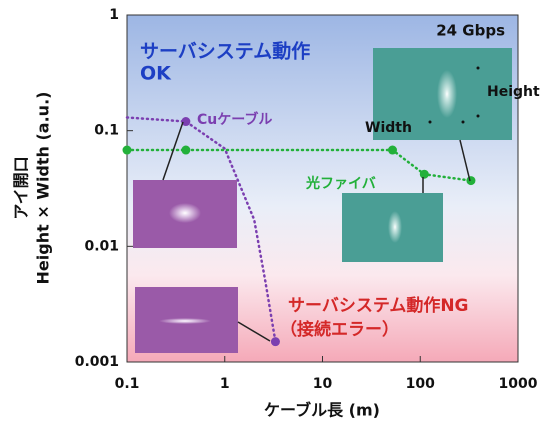 This screenshot has height=427, width=550. What do you see at coordinates (101, 246) in the screenshot?
I see `y-tick-label: 0.01` at bounding box center [101, 246].